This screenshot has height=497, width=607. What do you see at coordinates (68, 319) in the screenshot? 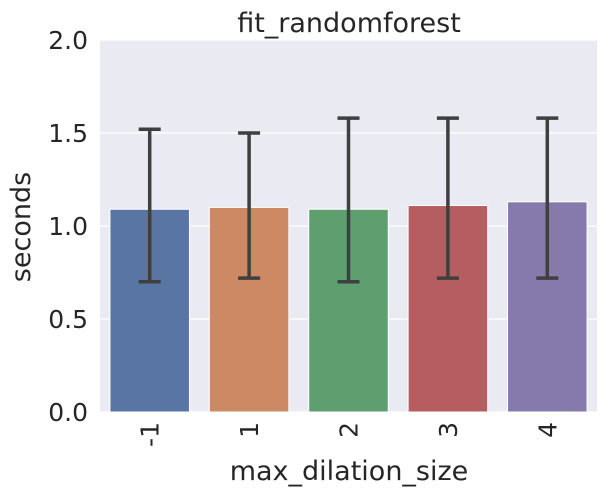
I see `y-tick-label: 0.5` at bounding box center [68, 319].